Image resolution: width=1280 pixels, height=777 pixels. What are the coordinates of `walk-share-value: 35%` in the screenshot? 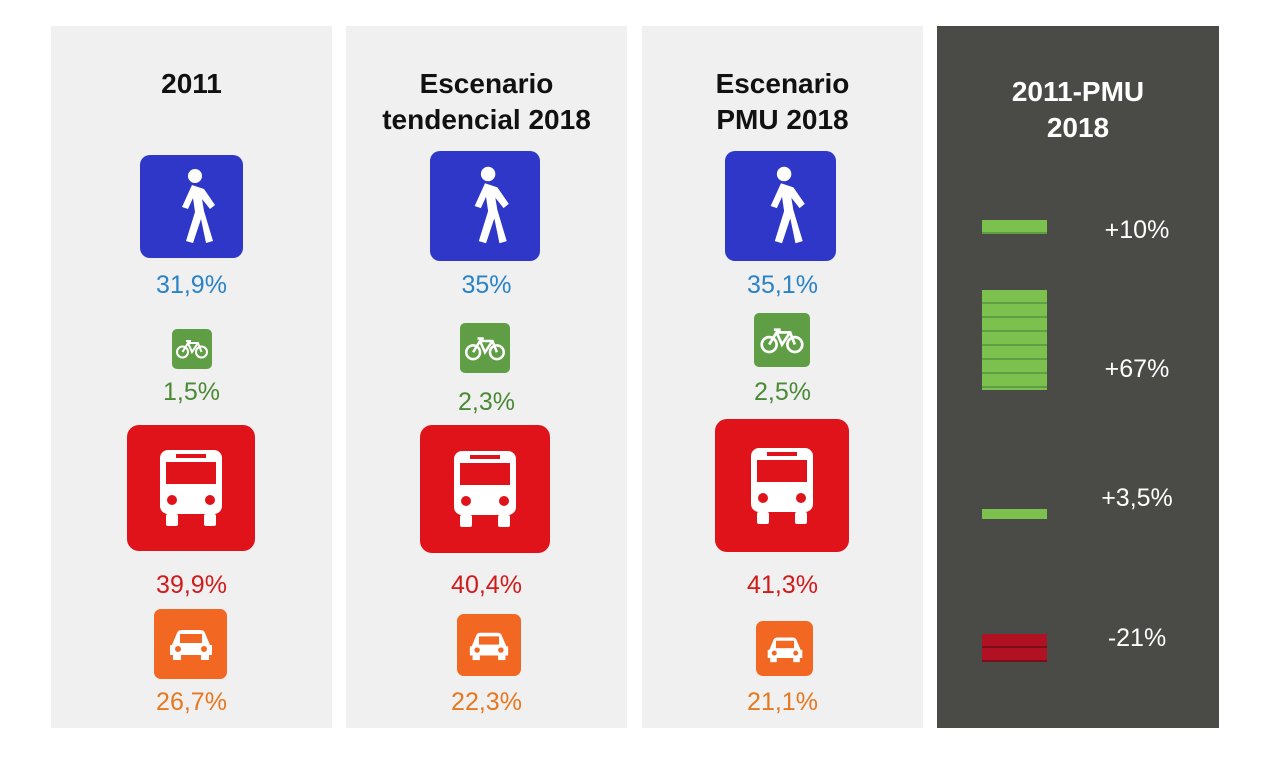 It's located at (486, 285).